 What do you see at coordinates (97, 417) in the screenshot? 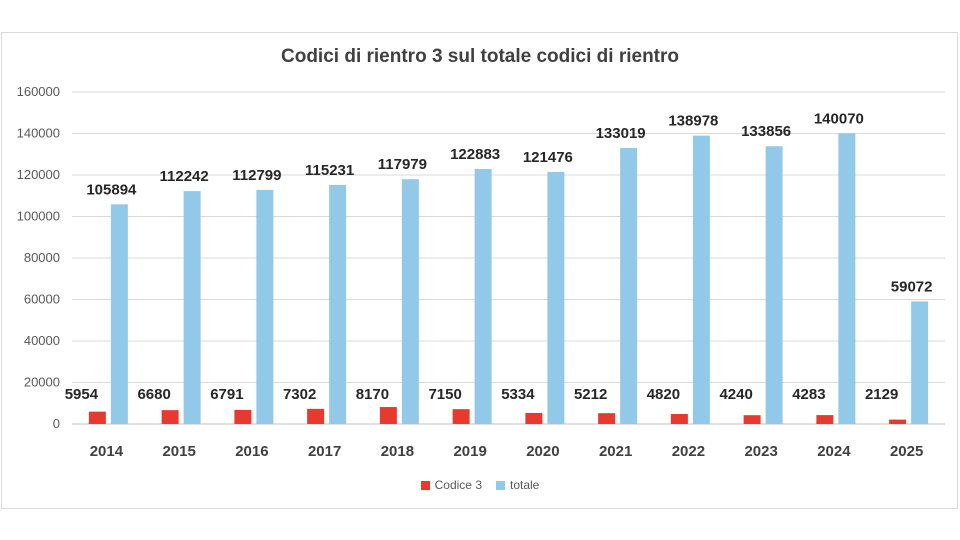
I see `bar-codice-3-2014` at bounding box center [97, 417].